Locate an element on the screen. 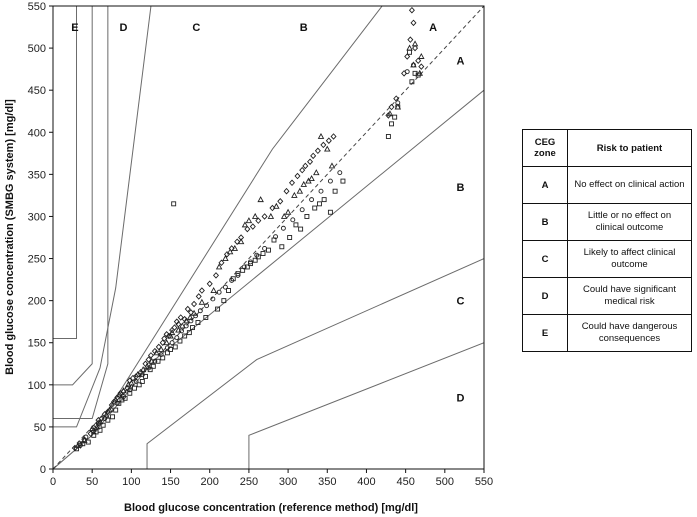 The width and height of the screenshot is (697, 517). zone-label-C: C is located at coordinates (461, 302).